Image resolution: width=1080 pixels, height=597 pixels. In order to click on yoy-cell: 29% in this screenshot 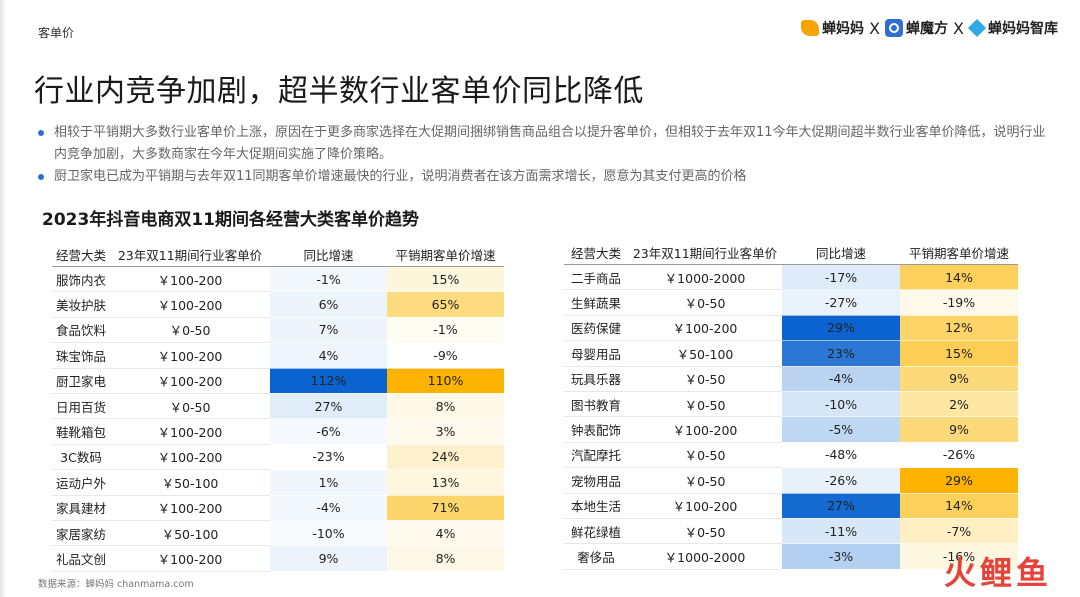, I will do `click(841, 328)`.